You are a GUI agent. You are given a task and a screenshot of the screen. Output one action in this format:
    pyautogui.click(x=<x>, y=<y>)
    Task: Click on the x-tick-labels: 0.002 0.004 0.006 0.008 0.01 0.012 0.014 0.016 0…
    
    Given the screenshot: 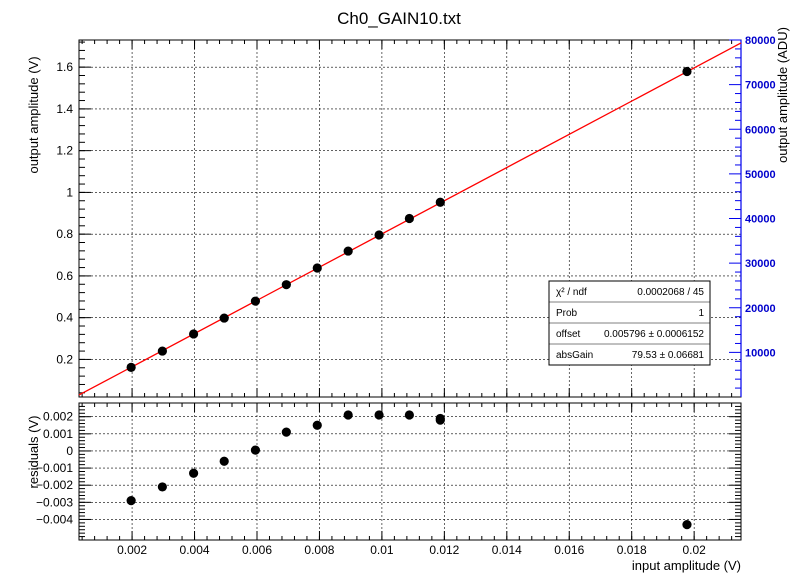 What is the action you would take?
    pyautogui.click(x=411, y=550)
    